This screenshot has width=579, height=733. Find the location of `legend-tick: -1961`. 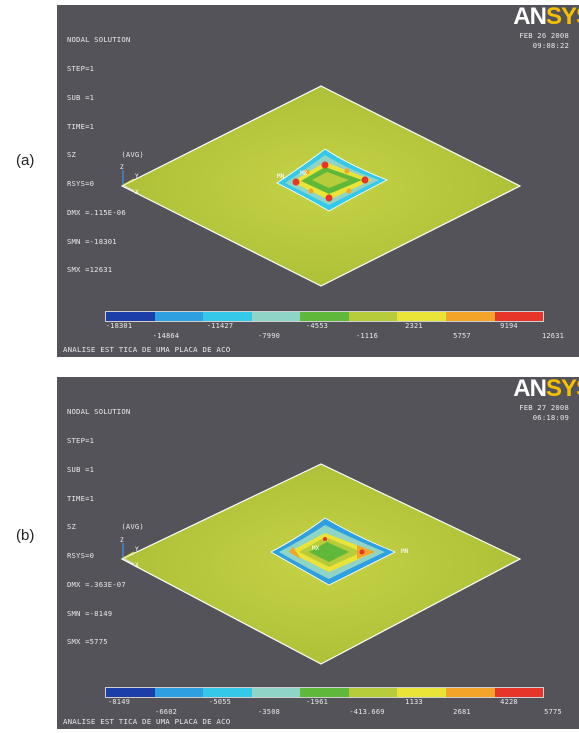

legend-tick: -1961 is located at coordinates (317, 702).